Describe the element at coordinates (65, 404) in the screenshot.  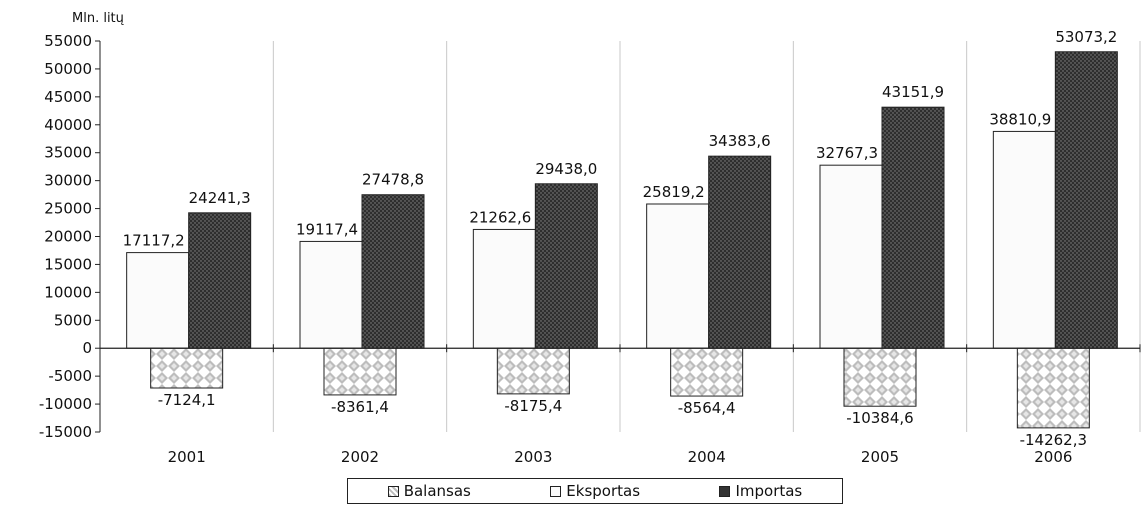
I see `y-tick-label: -10000` at that location.